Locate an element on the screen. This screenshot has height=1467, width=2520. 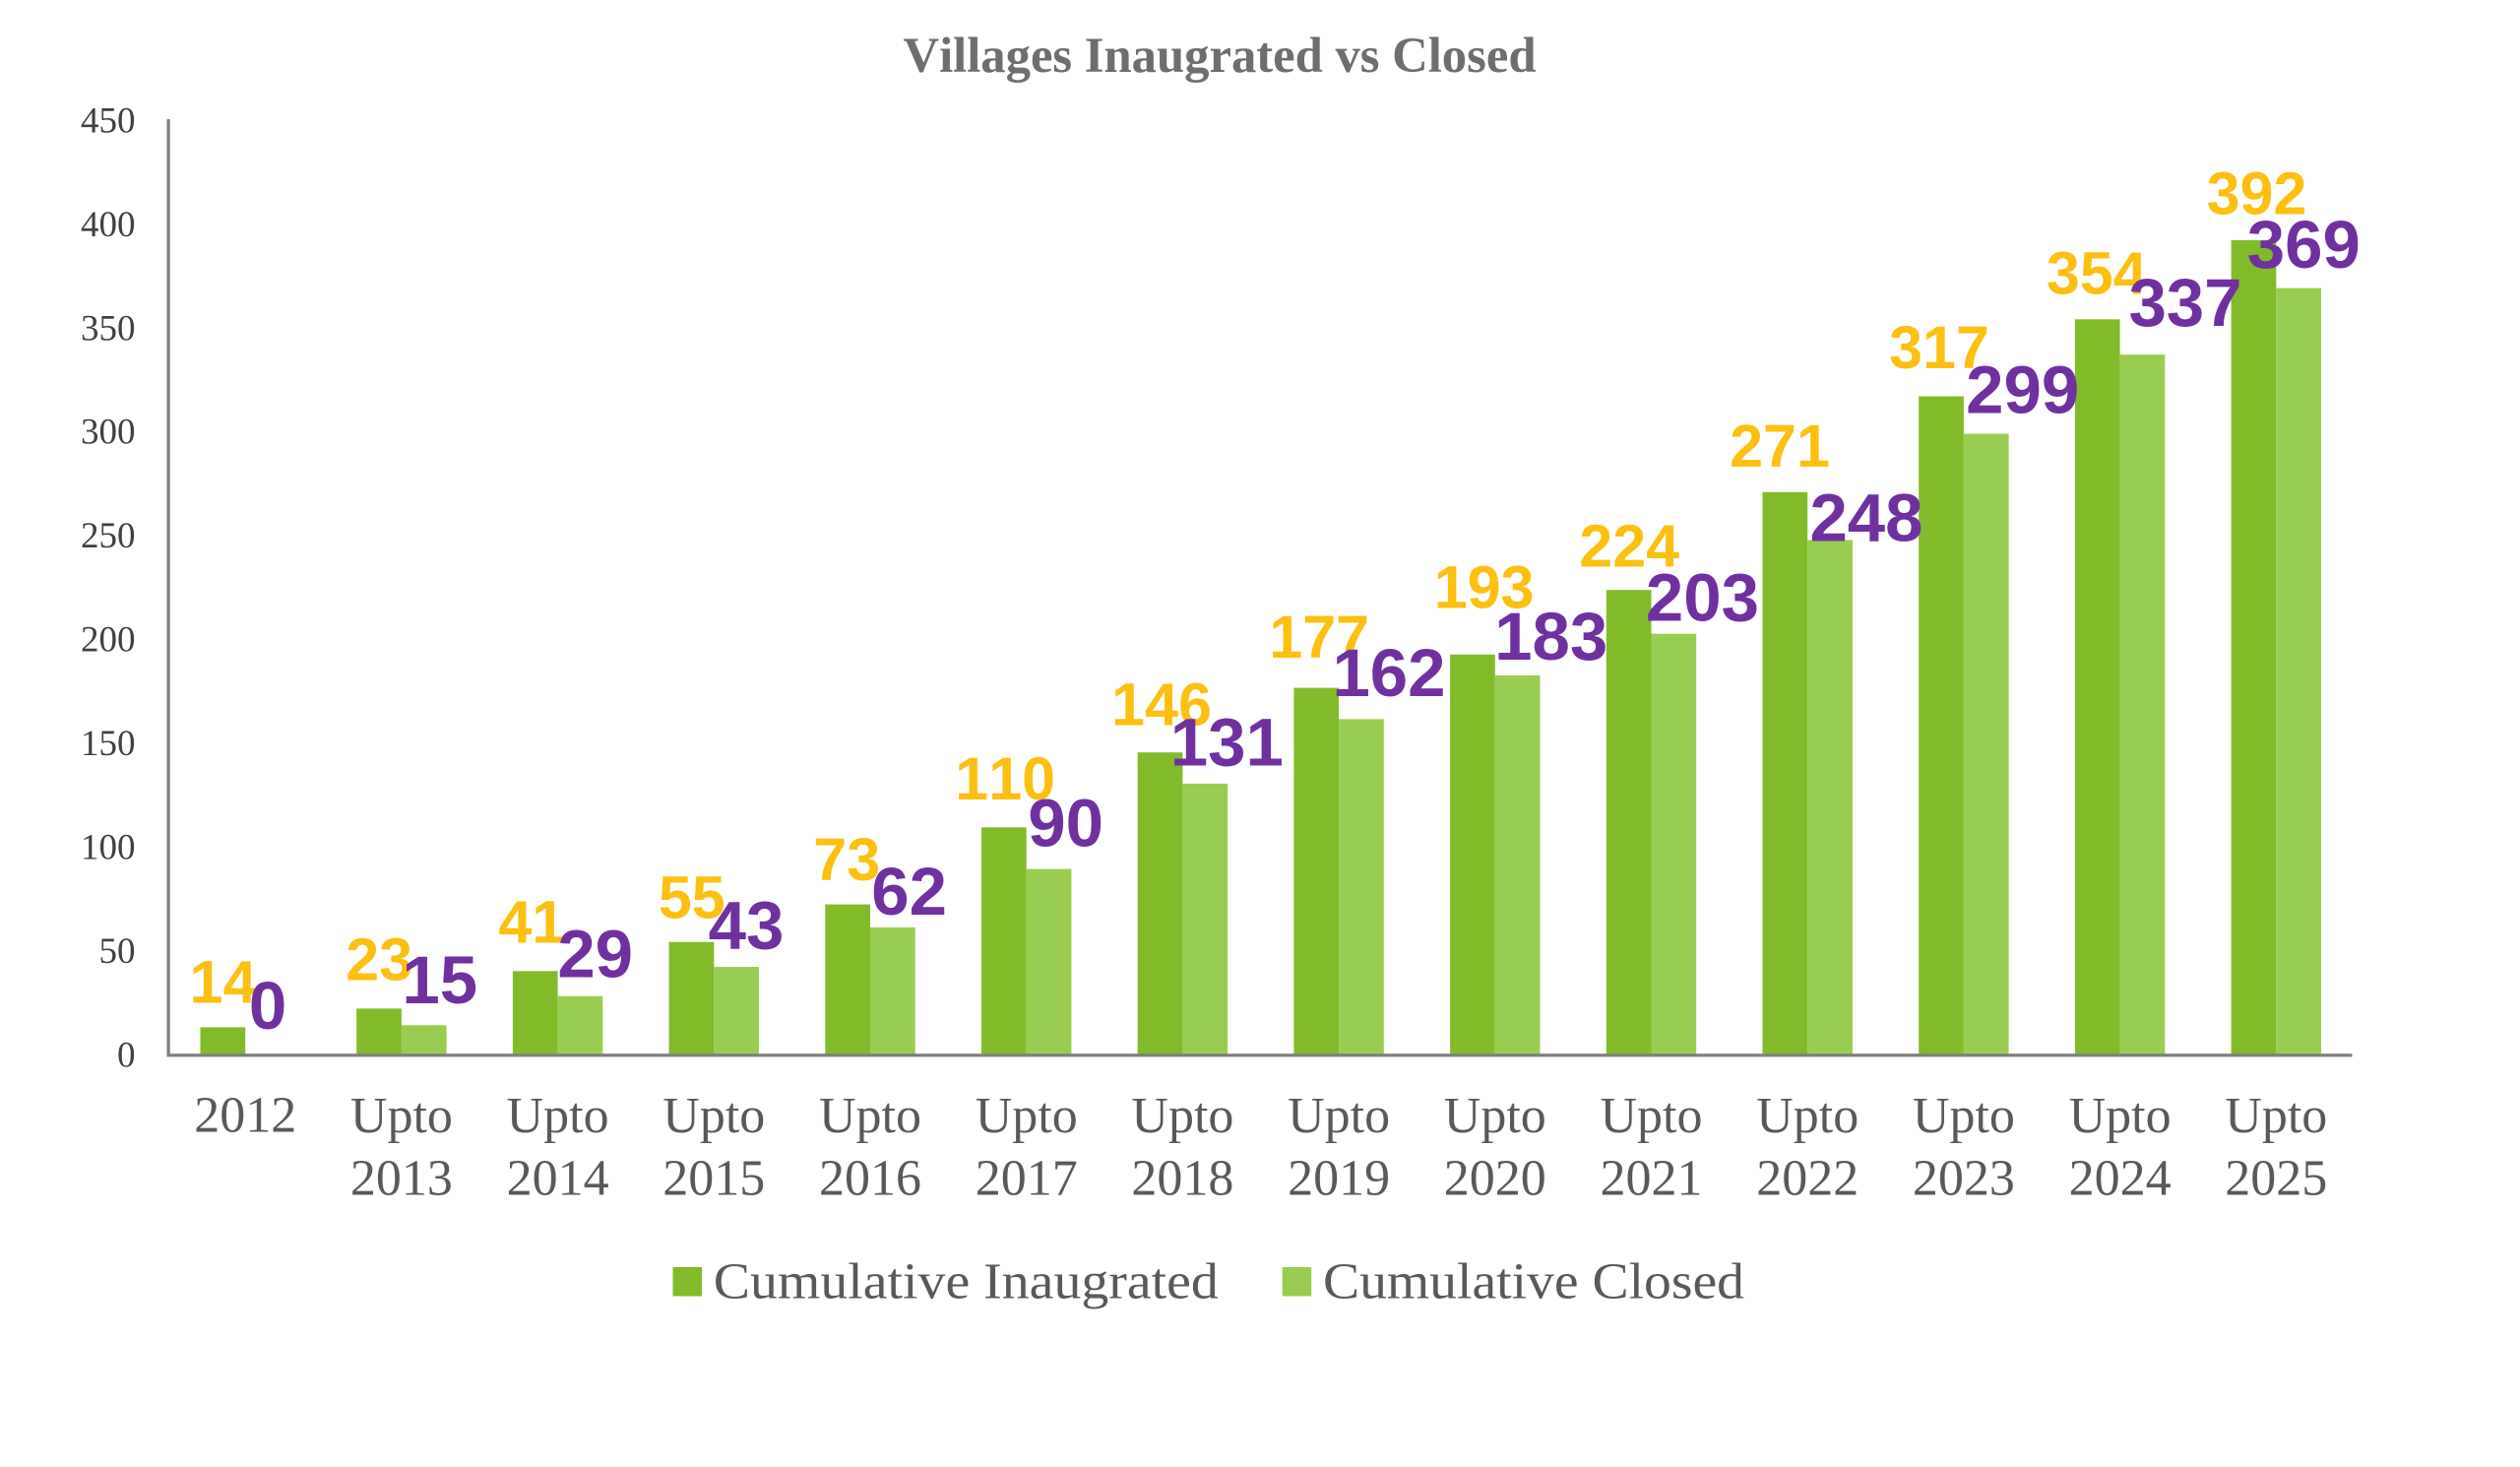
svg-text: 2012 is located at coordinates (245, 1115).